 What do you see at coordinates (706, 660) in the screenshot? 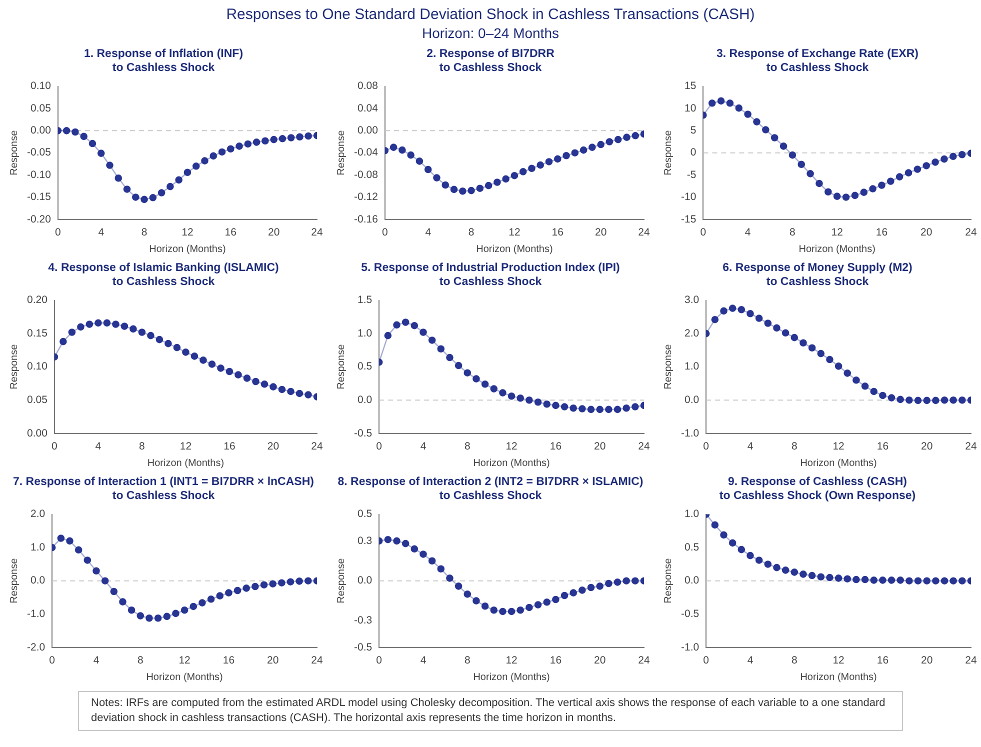
I see `x-tick-label: 0` at bounding box center [706, 660].